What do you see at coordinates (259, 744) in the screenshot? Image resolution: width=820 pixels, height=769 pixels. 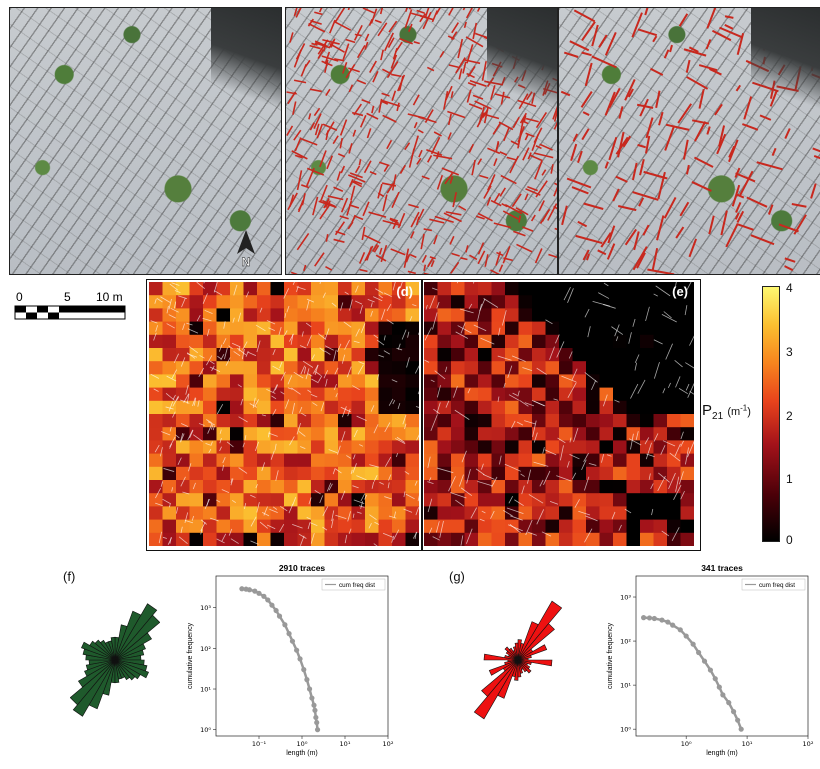 I see `x-tick-label: 10⁻¹` at bounding box center [259, 744].